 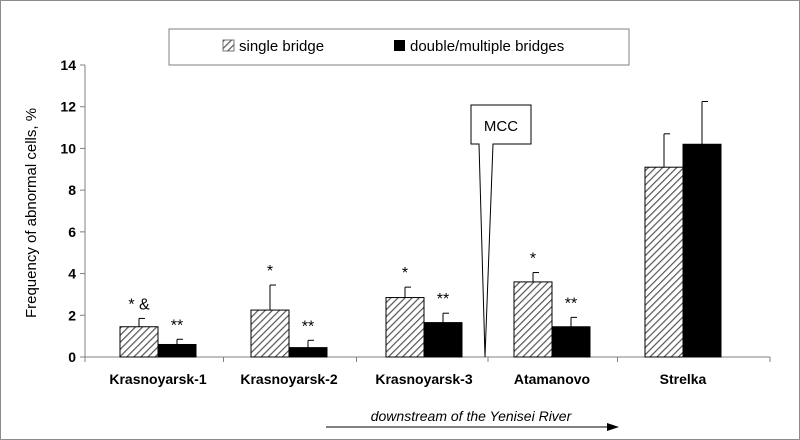 I want to click on legend-swatch-double, so click(x=399, y=45).